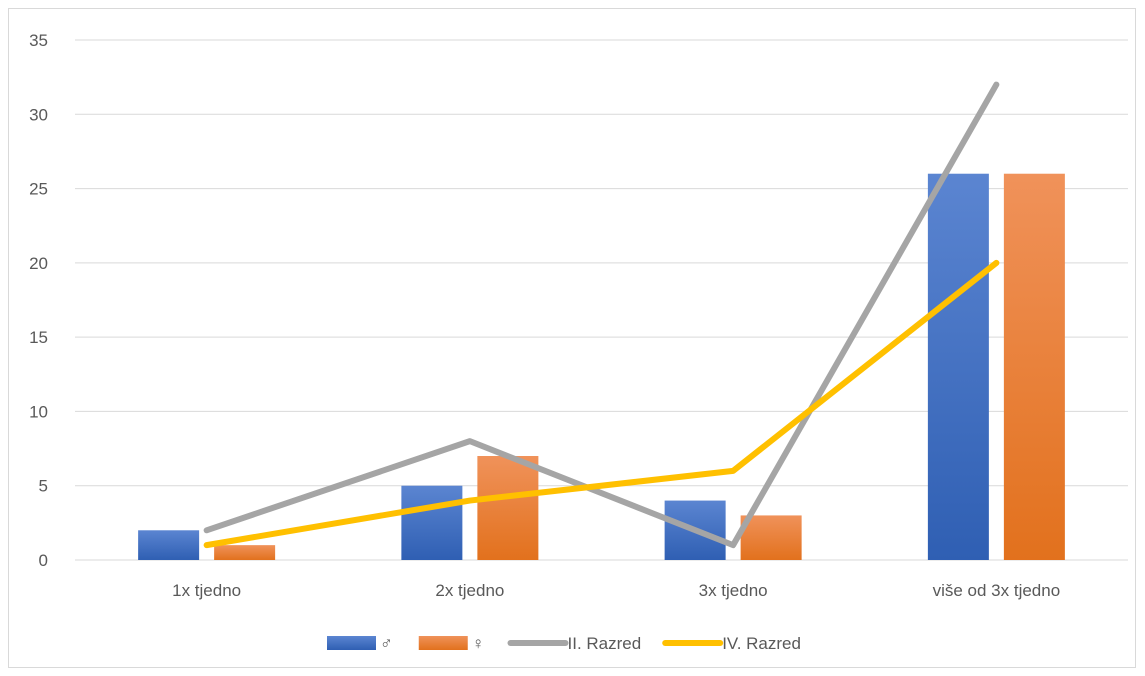 Image resolution: width=1145 pixels, height=676 pixels. I want to click on x-tick-label: 3x tjedno, so click(733, 590).